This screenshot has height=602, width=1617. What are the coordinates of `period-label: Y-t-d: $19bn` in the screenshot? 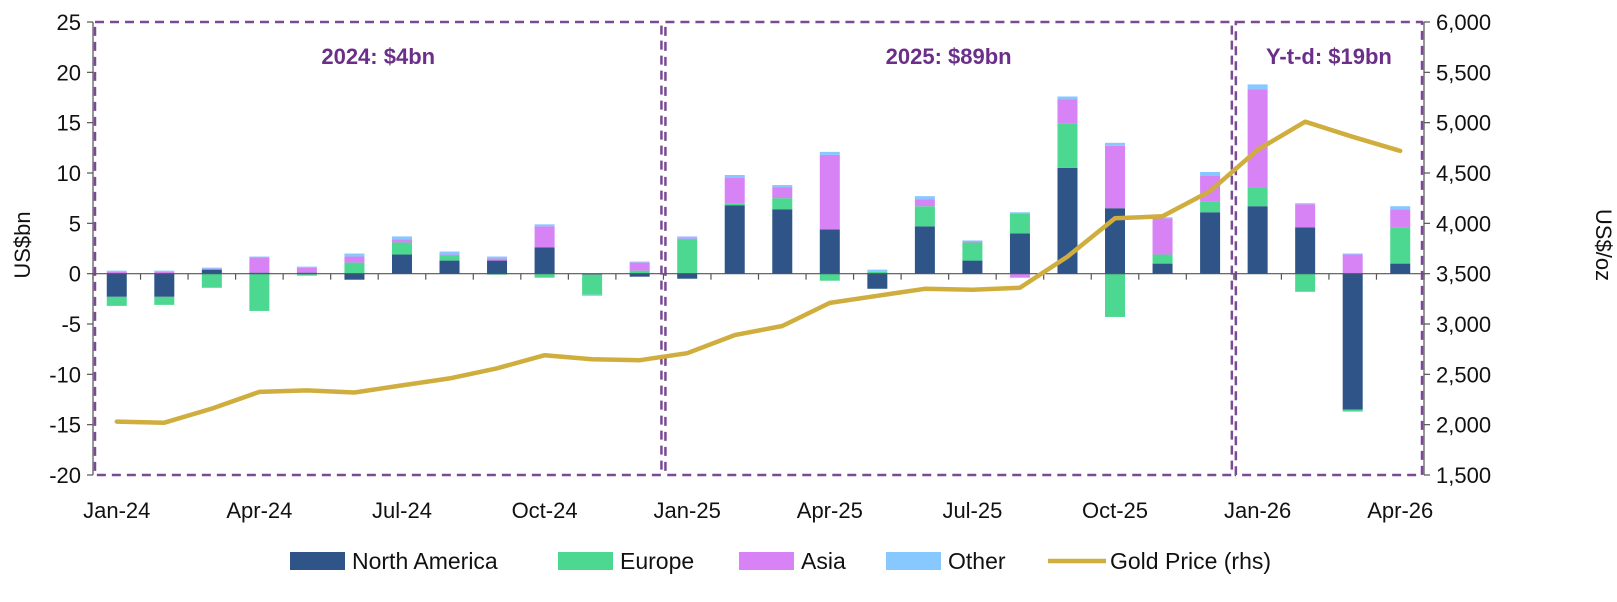 It's located at (1329, 56).